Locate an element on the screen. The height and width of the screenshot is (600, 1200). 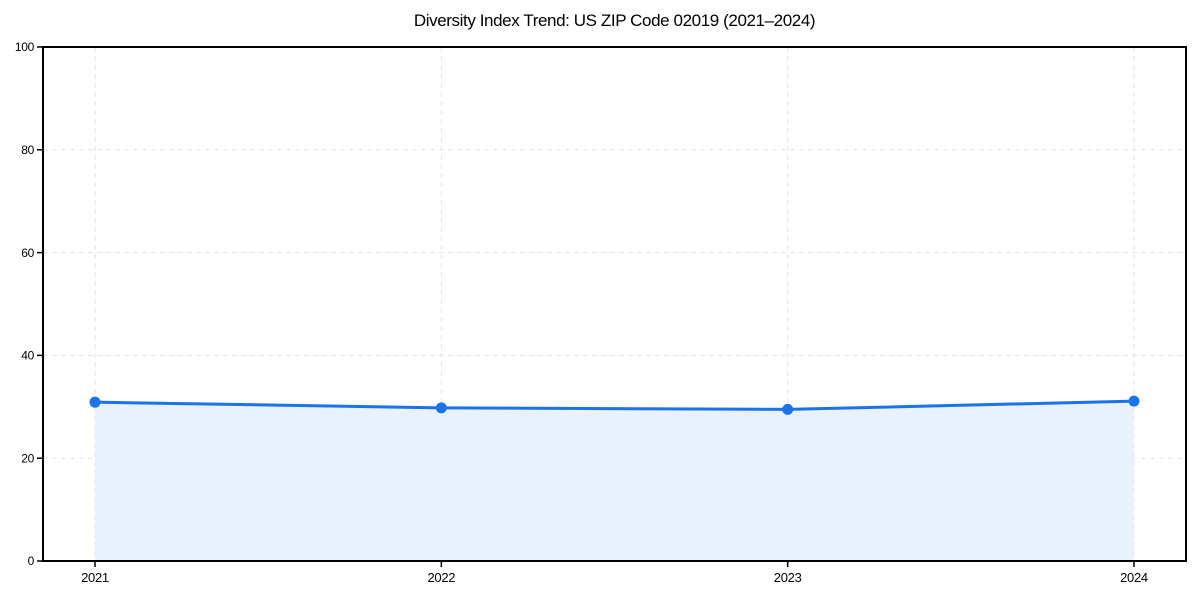
data-point-2024 is located at coordinates (1134, 401).